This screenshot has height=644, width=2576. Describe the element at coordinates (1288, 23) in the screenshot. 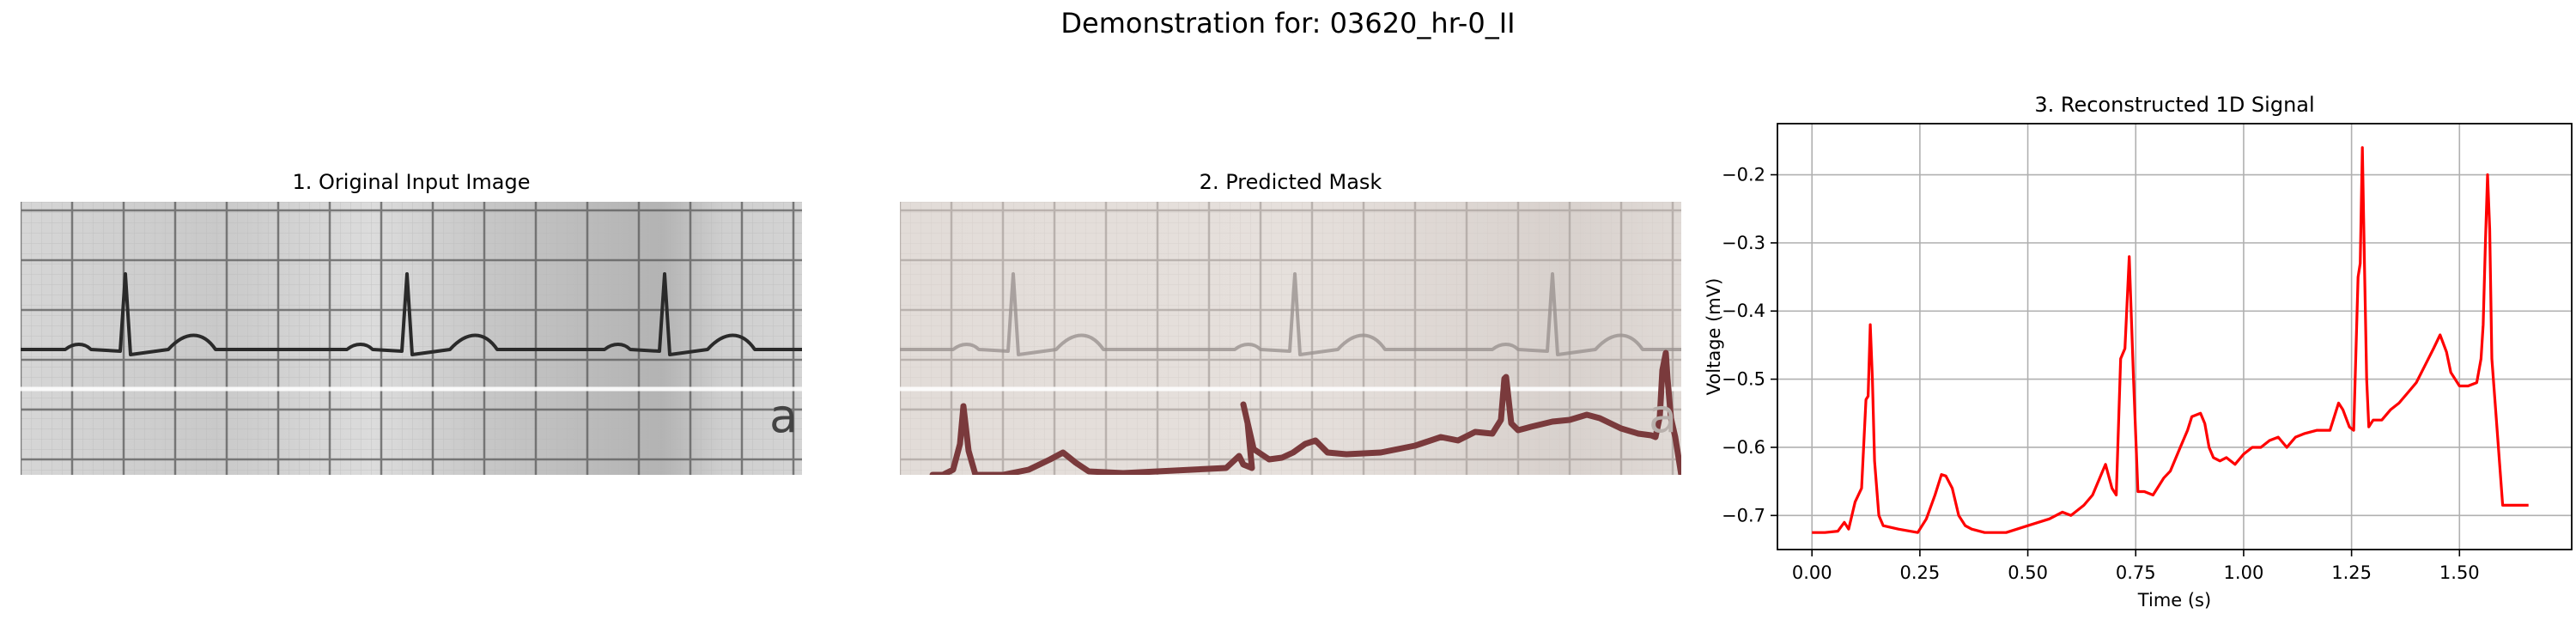

I see `figure-title: Demonstration for: 03620_hr-0_II` at that location.